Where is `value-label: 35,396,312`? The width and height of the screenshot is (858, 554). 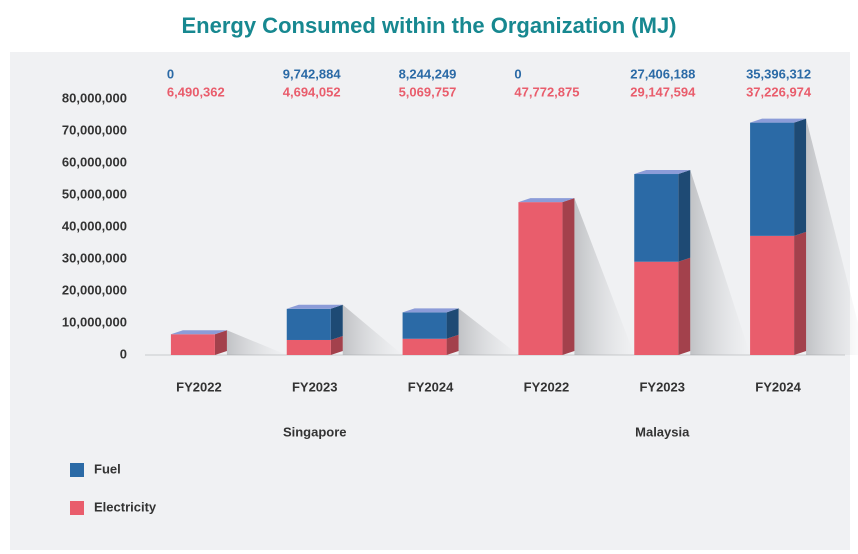
value-label: 35,396,312 is located at coordinates (778, 73).